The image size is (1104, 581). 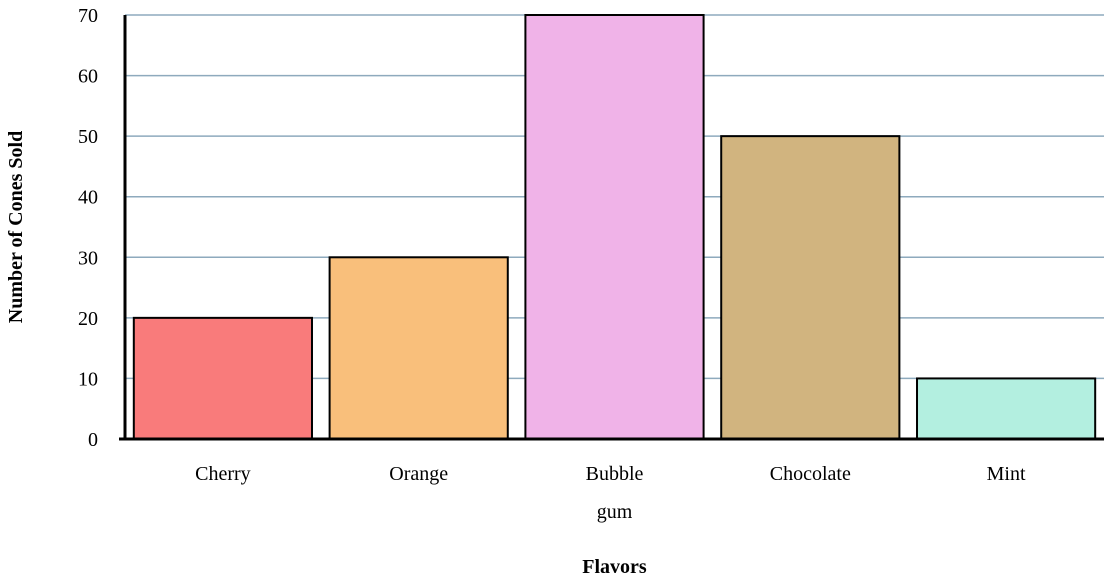 I want to click on x-tick-label: Mint, so click(x=1006, y=474).